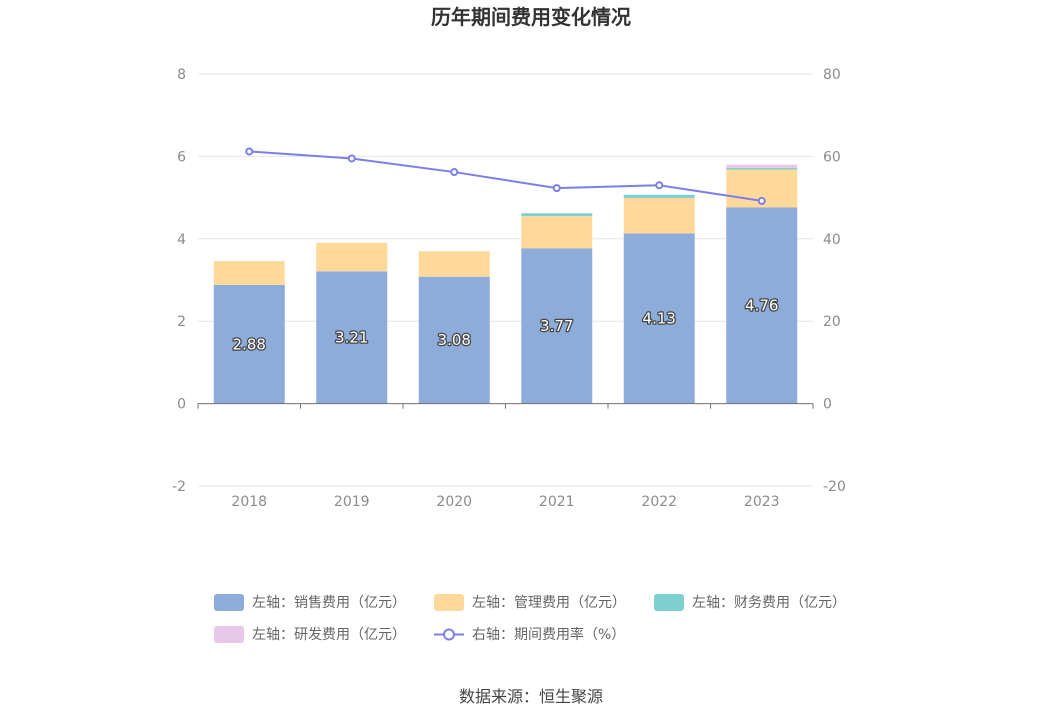 The width and height of the screenshot is (1062, 718). I want to click on left-tick-label: 4, so click(181, 240).